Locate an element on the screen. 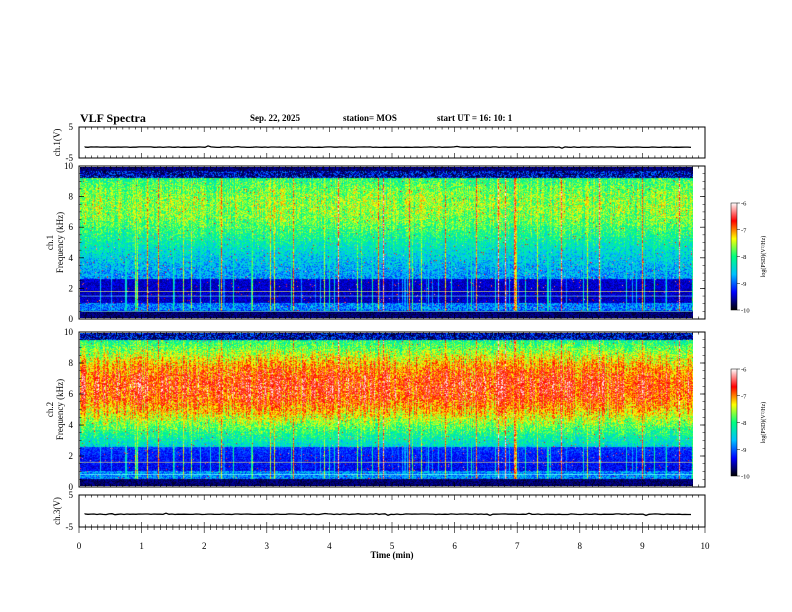  time-tick-label: 4 is located at coordinates (329, 546).